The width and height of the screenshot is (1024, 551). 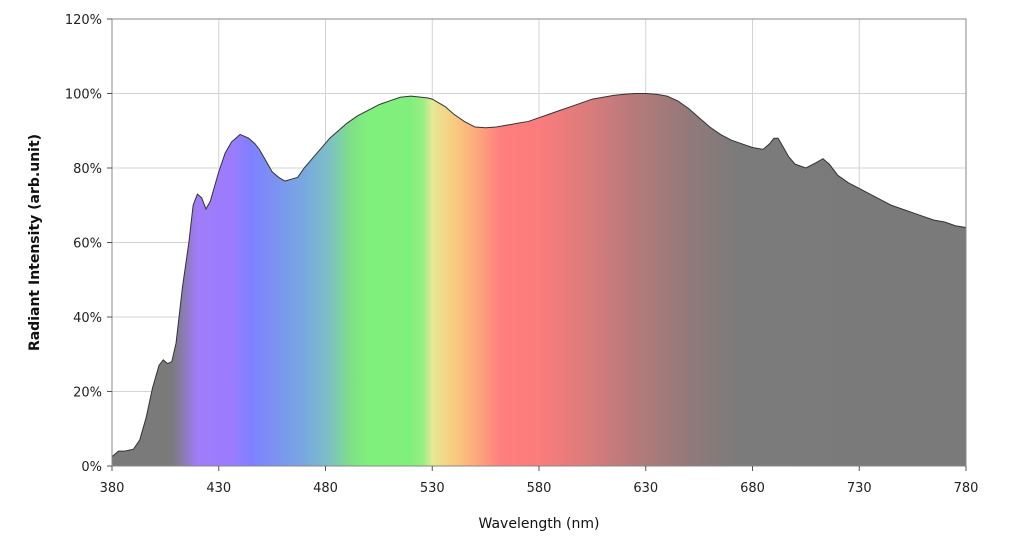 What do you see at coordinates (87, 318) in the screenshot?
I see `y-tick-label: 40%` at bounding box center [87, 318].